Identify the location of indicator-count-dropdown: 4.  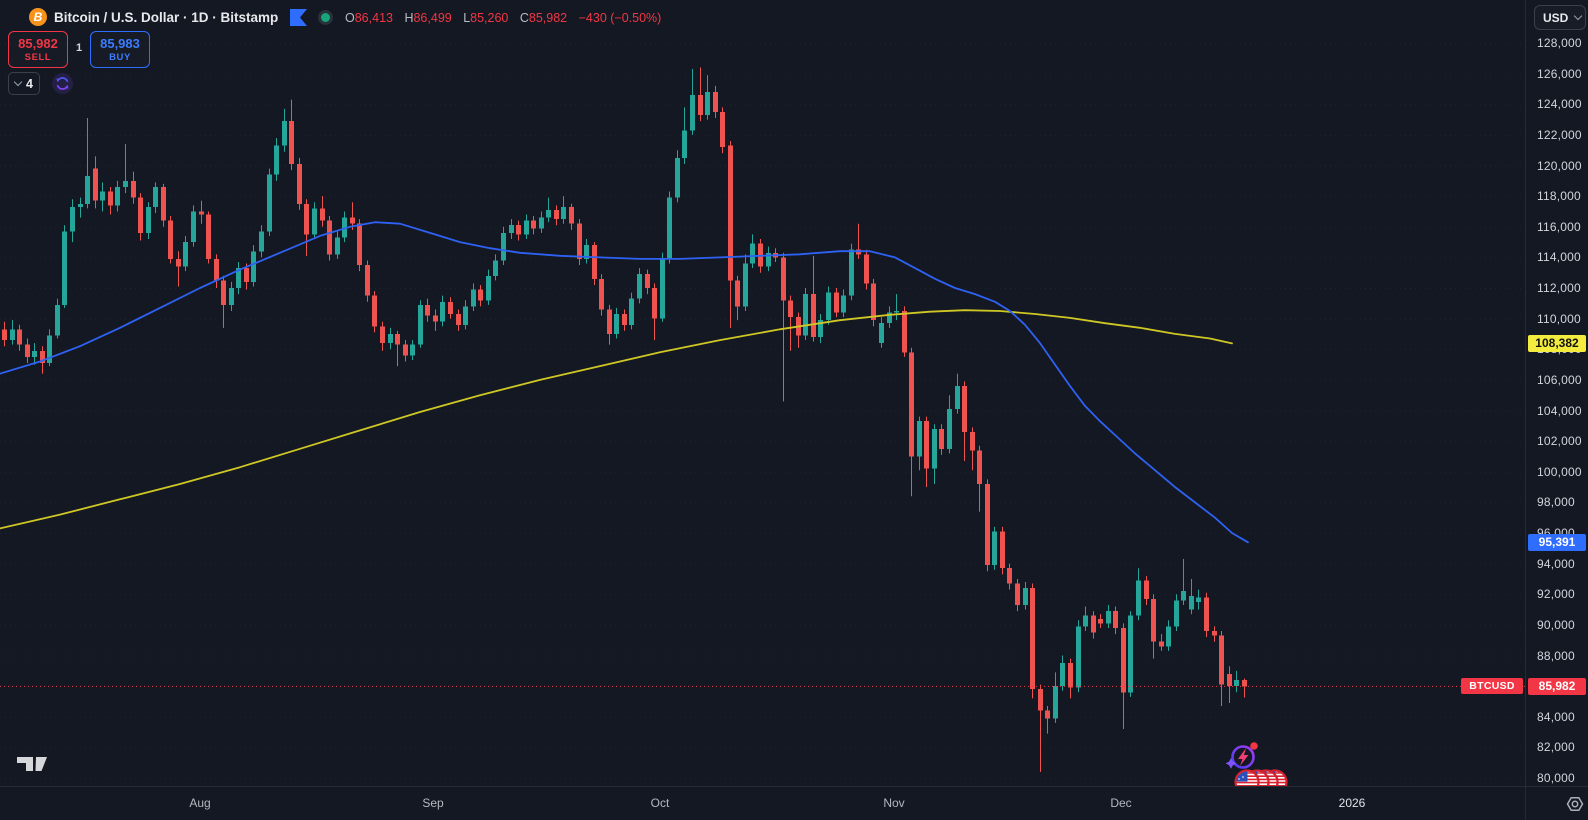
(24, 83).